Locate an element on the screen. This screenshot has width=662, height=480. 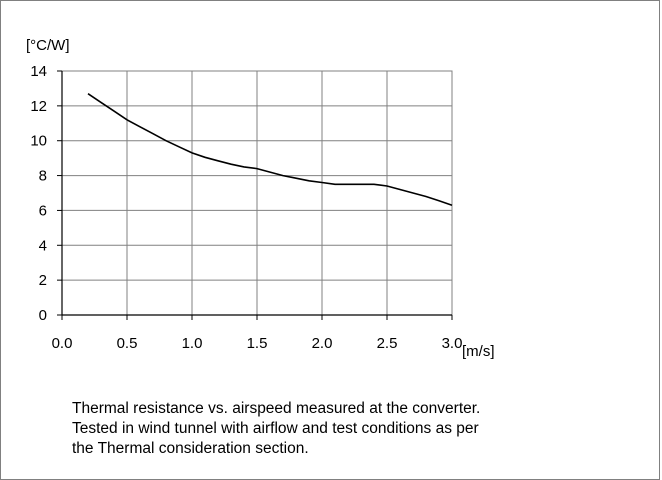
y-tick-label: 2 is located at coordinates (43, 280).